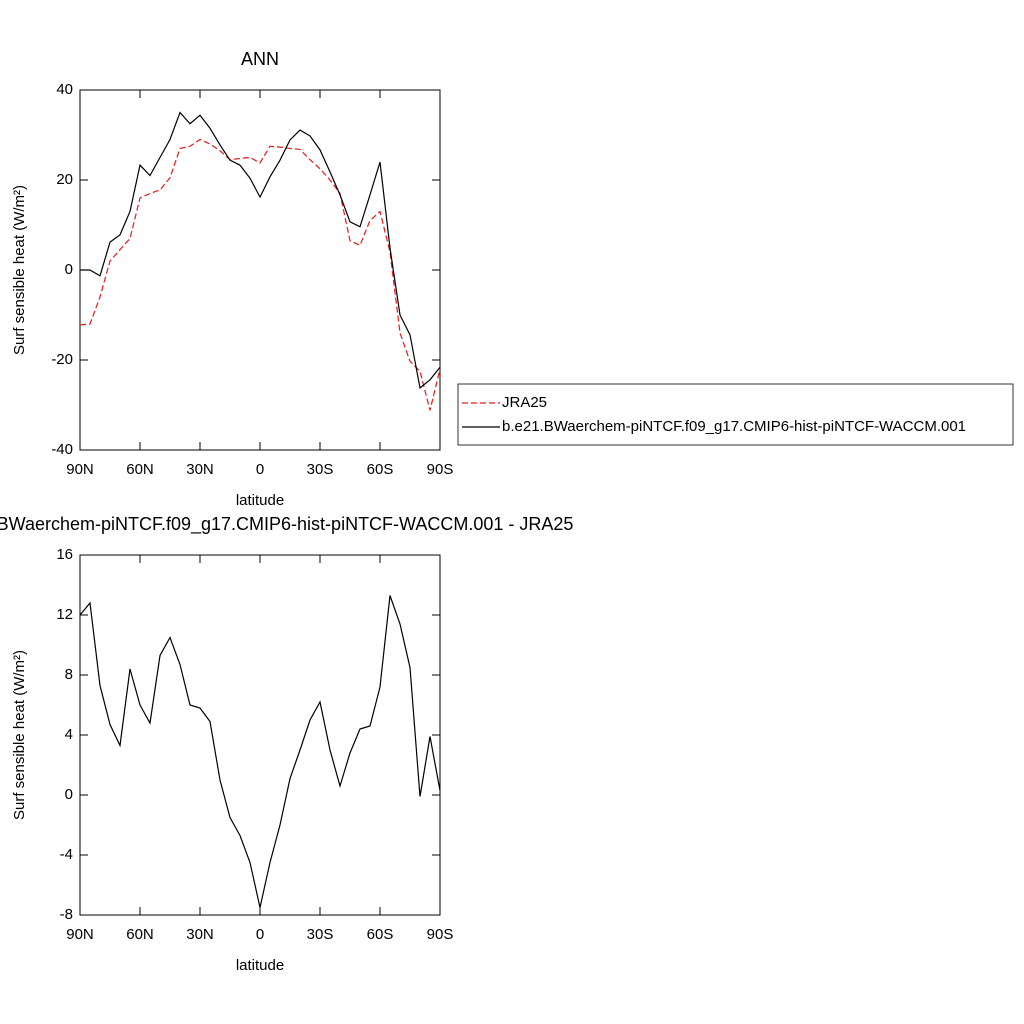 This screenshot has height=1024, width=1024. Describe the element at coordinates (64, 554) in the screenshot. I see `y-tick-label: 16` at that location.